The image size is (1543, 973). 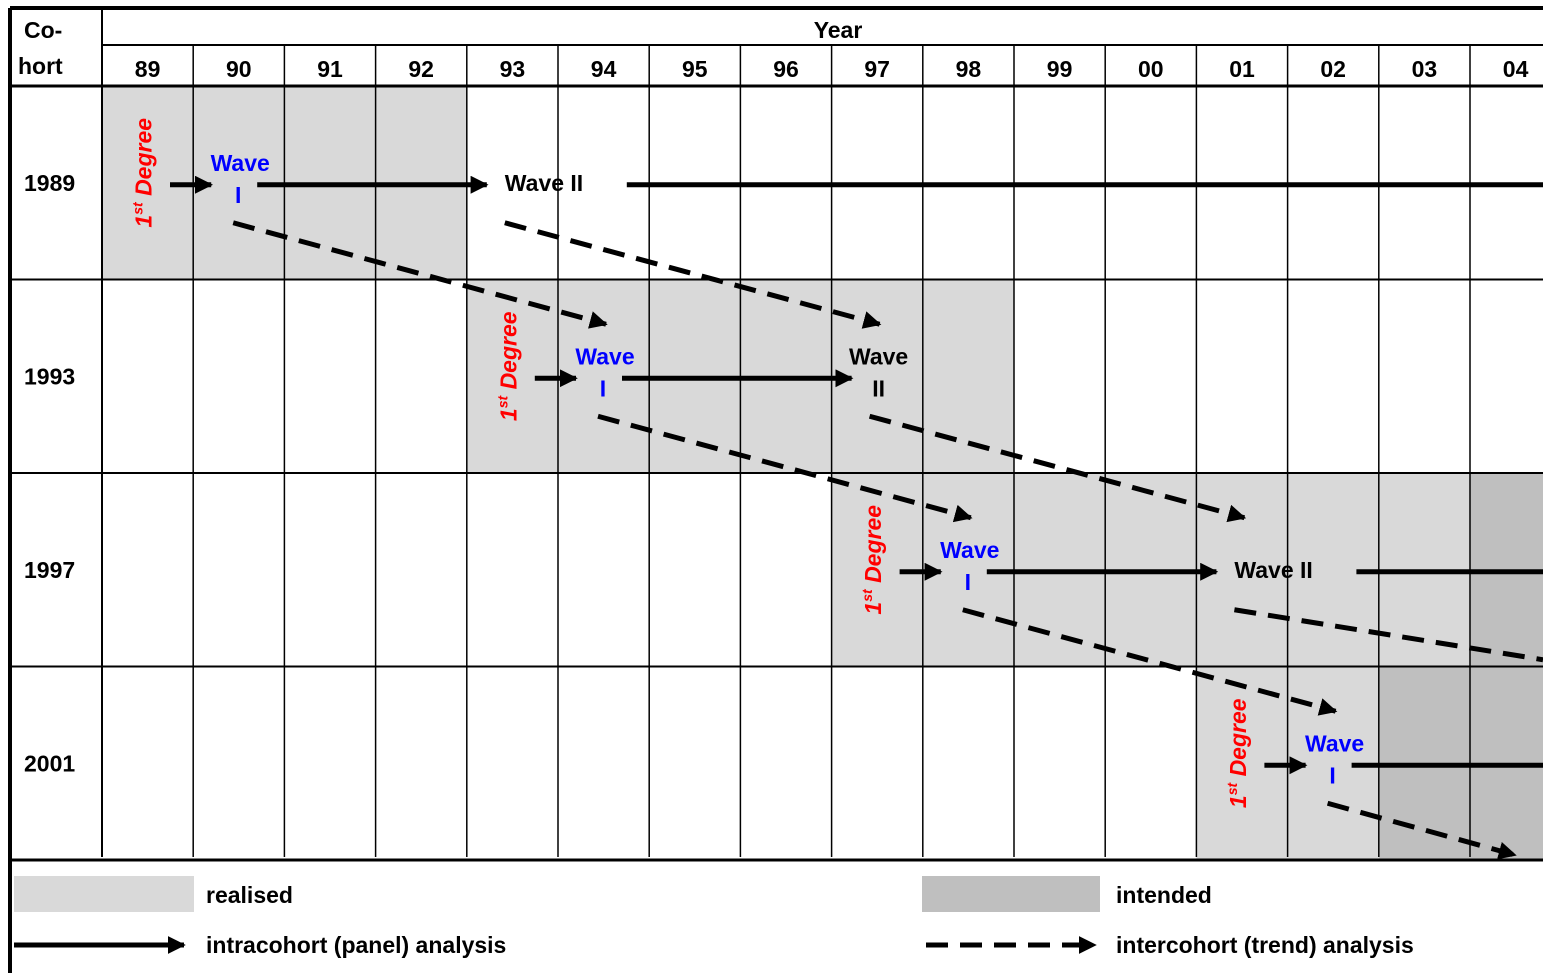 What do you see at coordinates (878, 356) in the screenshot?
I see `wave2-label: Wave` at bounding box center [878, 356].